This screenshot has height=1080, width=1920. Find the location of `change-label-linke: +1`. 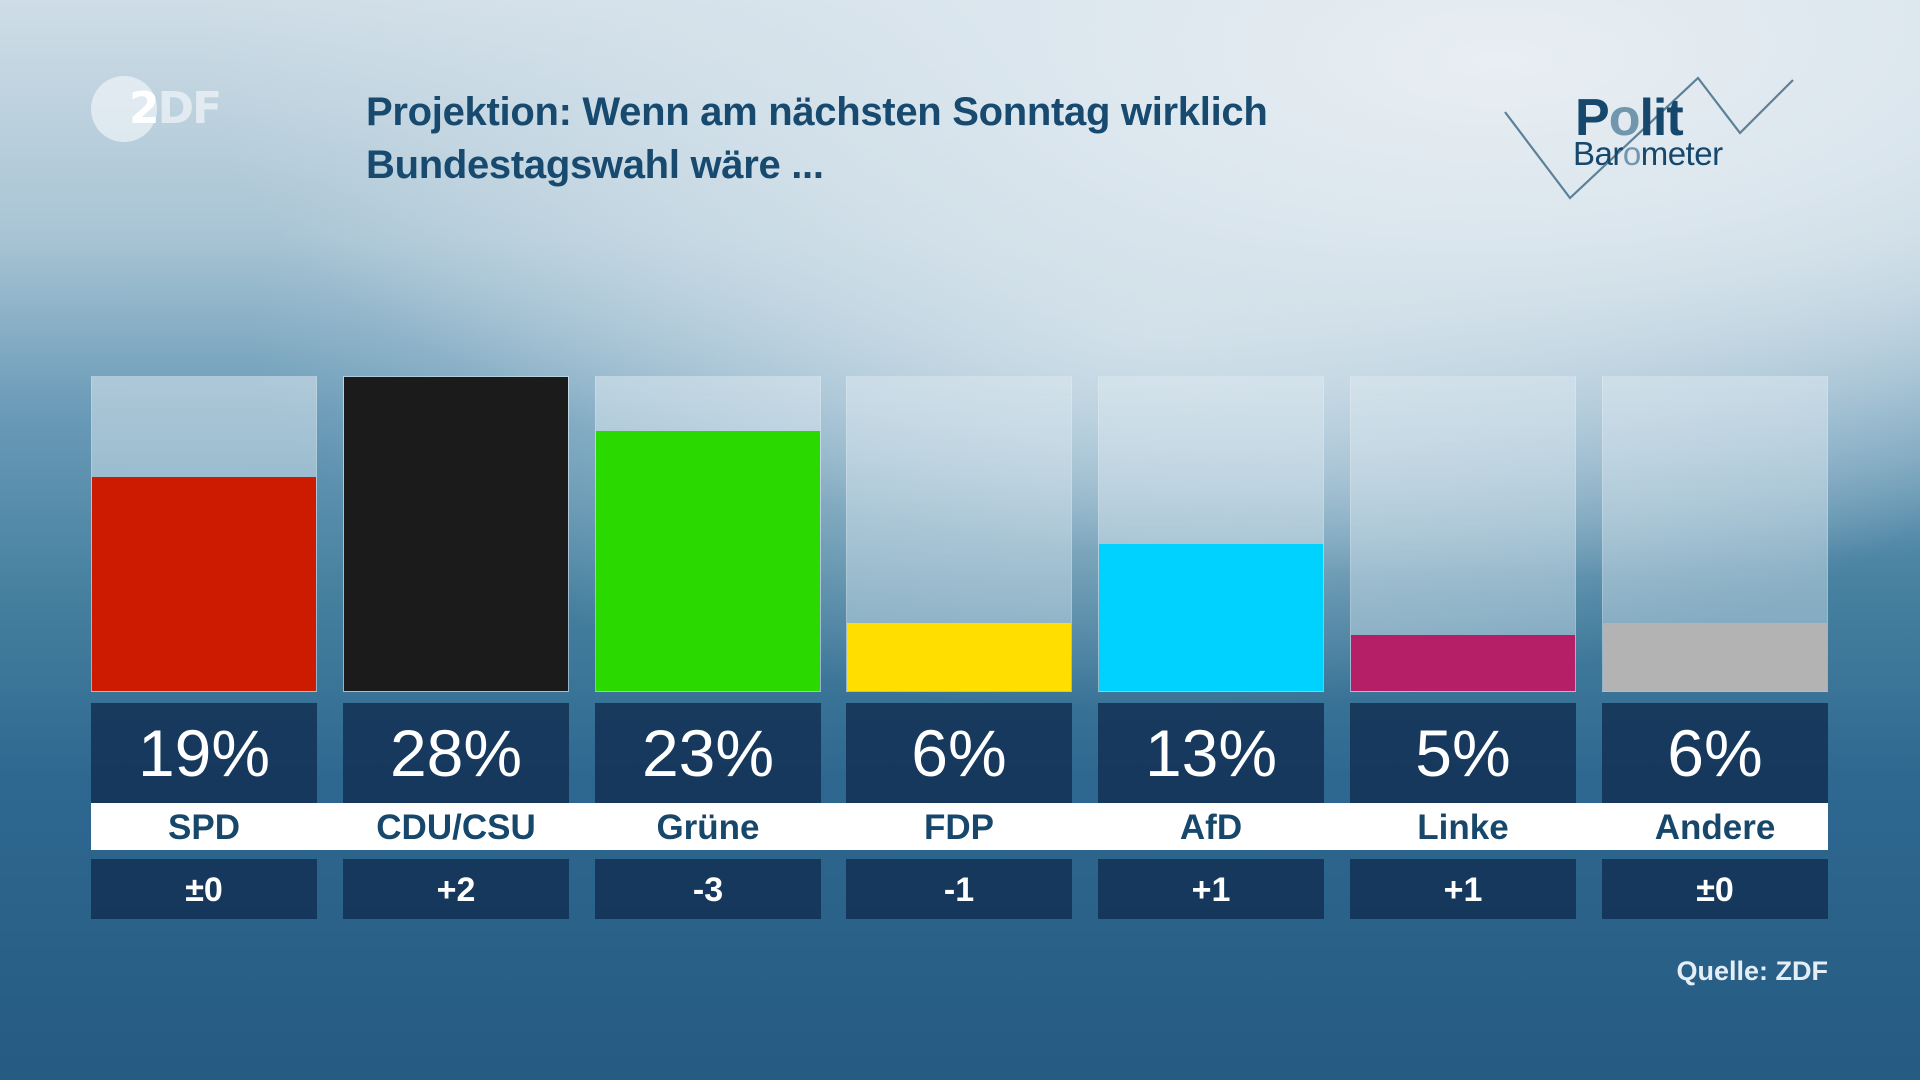

change-label-linke: +1 is located at coordinates (1463, 889).